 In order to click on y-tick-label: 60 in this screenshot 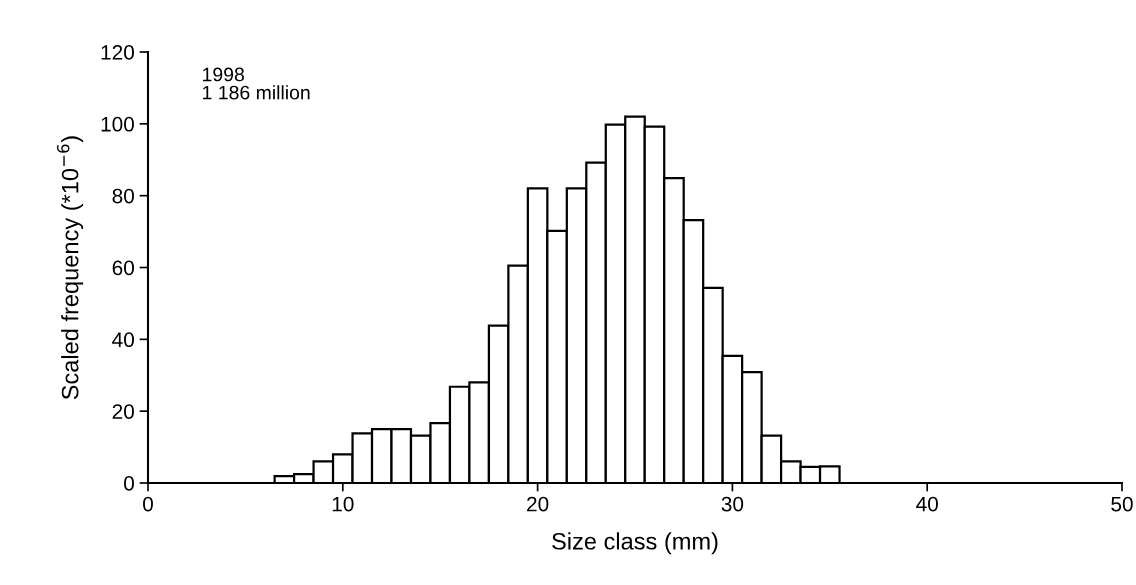, I will do `click(123, 268)`.